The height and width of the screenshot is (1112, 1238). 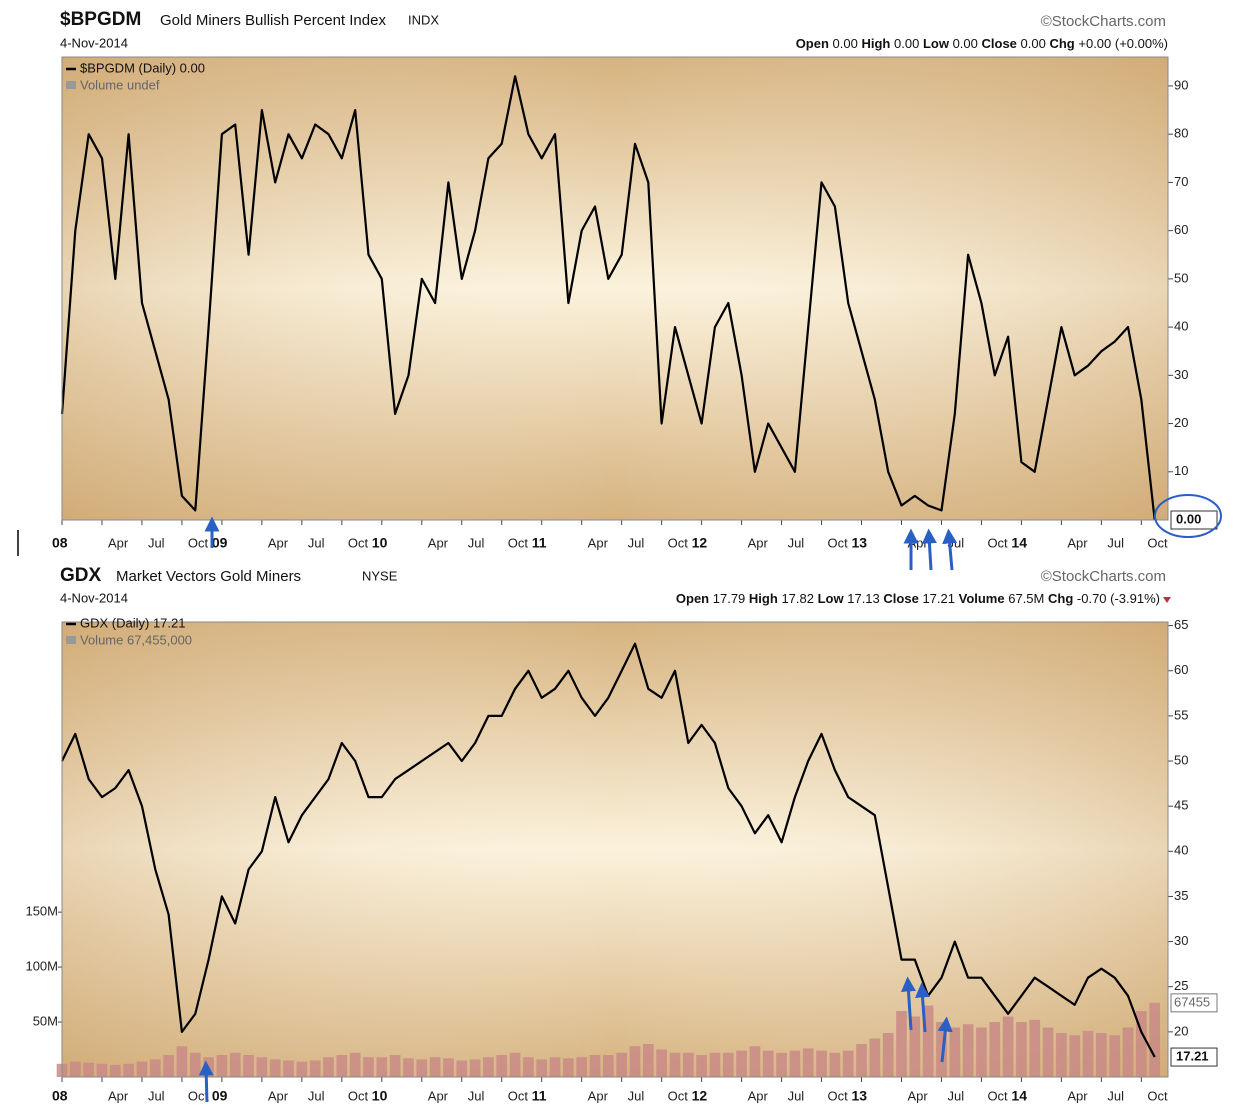 What do you see at coordinates (539, 1096) in the screenshot?
I see `x-tick-label: 11` at bounding box center [539, 1096].